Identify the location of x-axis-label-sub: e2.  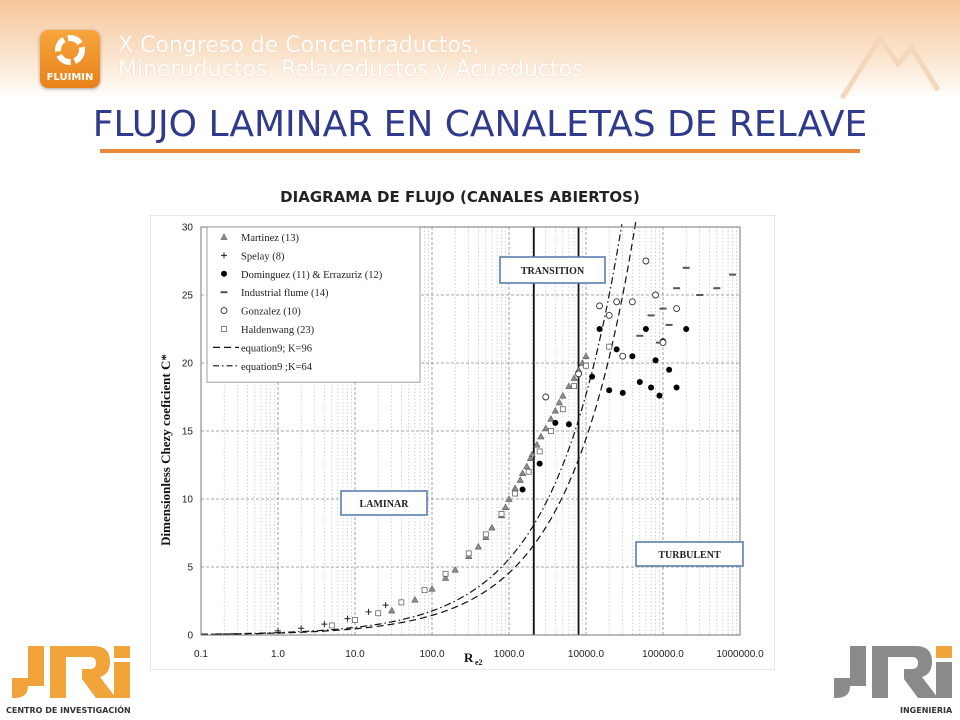
(479, 662).